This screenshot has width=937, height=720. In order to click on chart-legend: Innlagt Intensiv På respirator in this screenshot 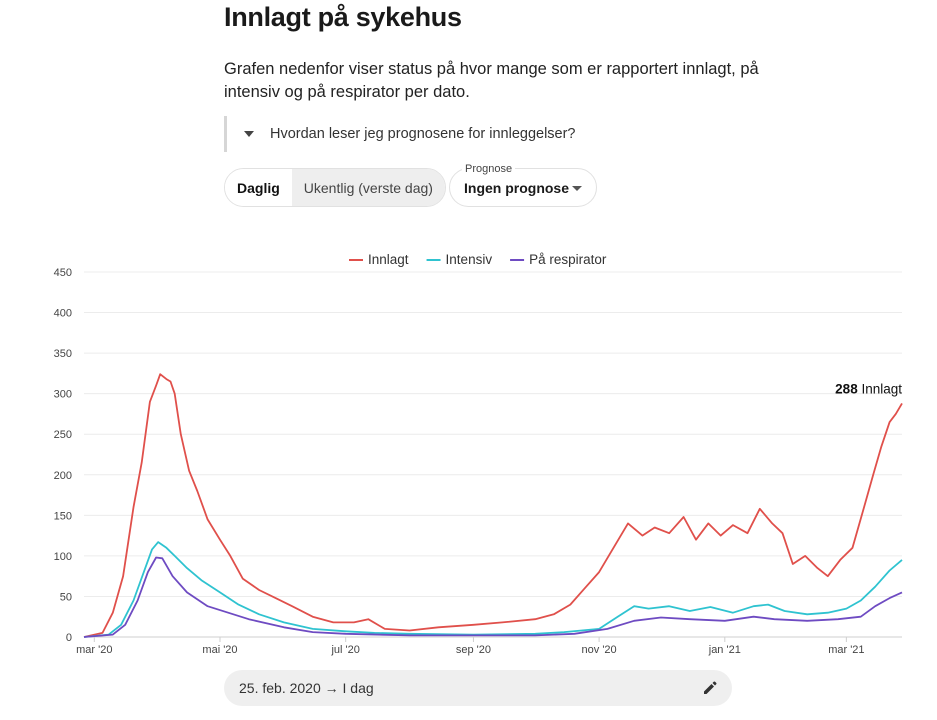, I will do `click(478, 259)`.